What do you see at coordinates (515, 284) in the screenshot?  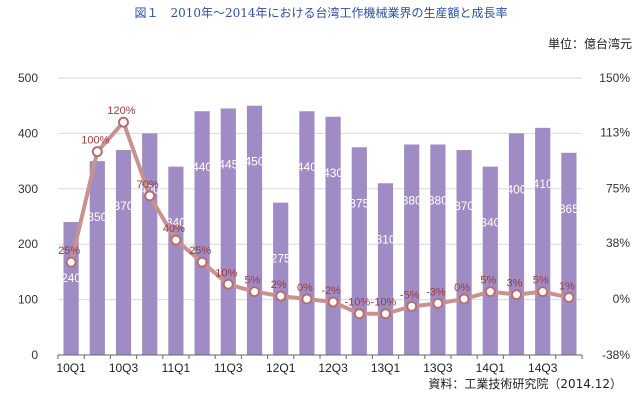 I see `growth-point-label: 3%` at bounding box center [515, 284].